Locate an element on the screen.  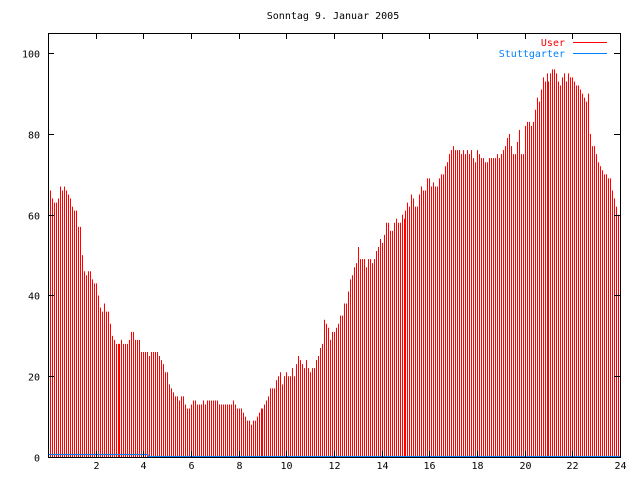
x-tick-label: 18 is located at coordinates (477, 466).